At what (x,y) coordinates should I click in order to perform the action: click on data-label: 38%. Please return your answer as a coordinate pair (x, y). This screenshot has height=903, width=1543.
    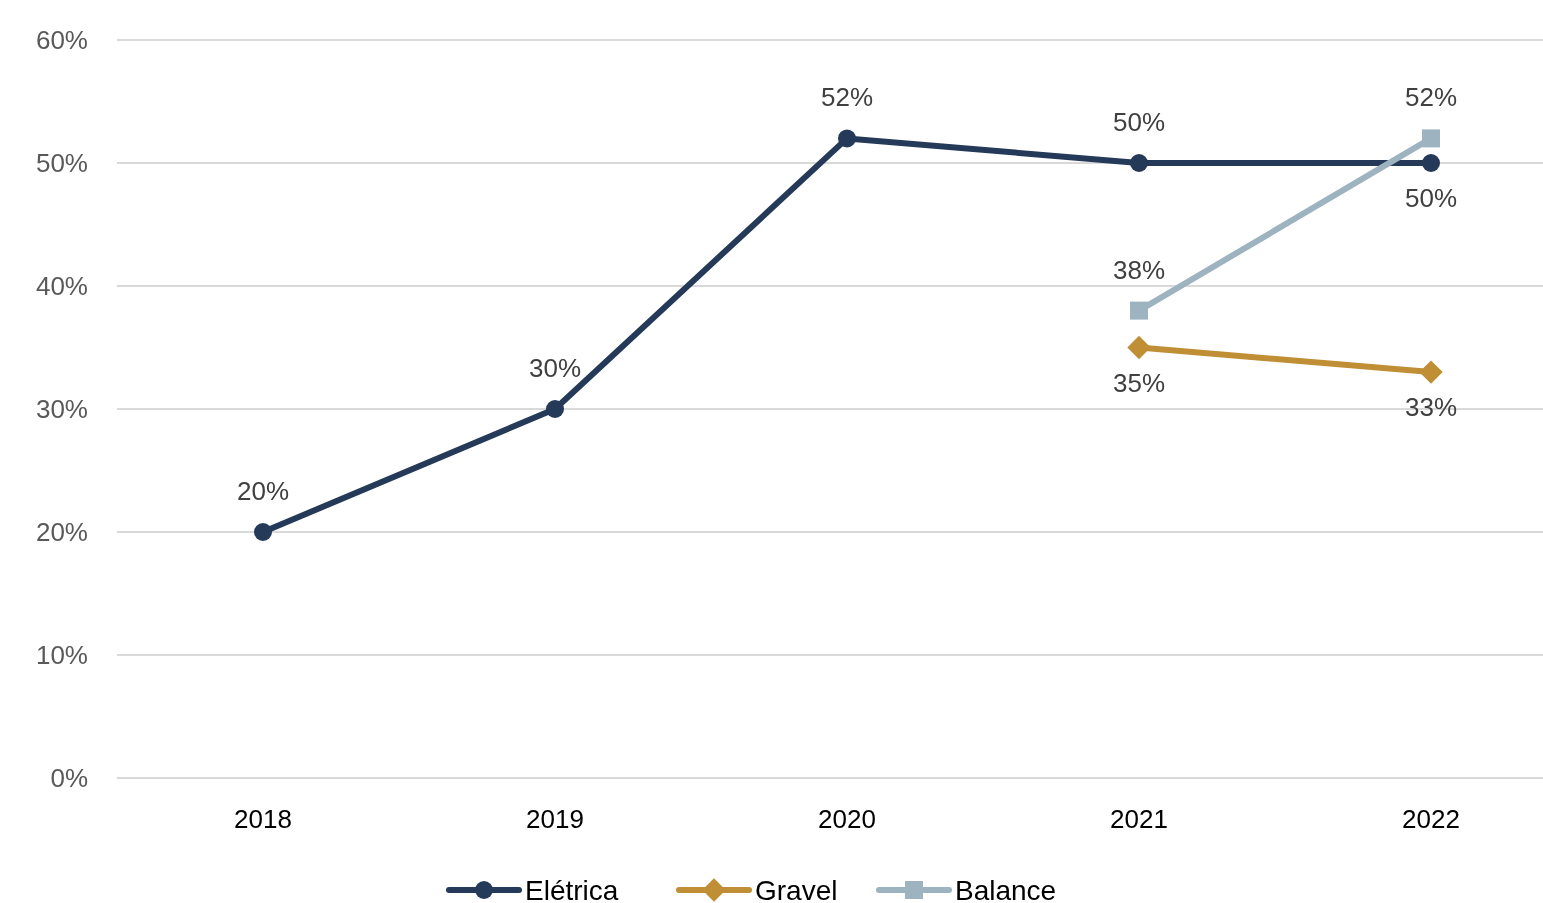
    Looking at the image, I should click on (1139, 269).